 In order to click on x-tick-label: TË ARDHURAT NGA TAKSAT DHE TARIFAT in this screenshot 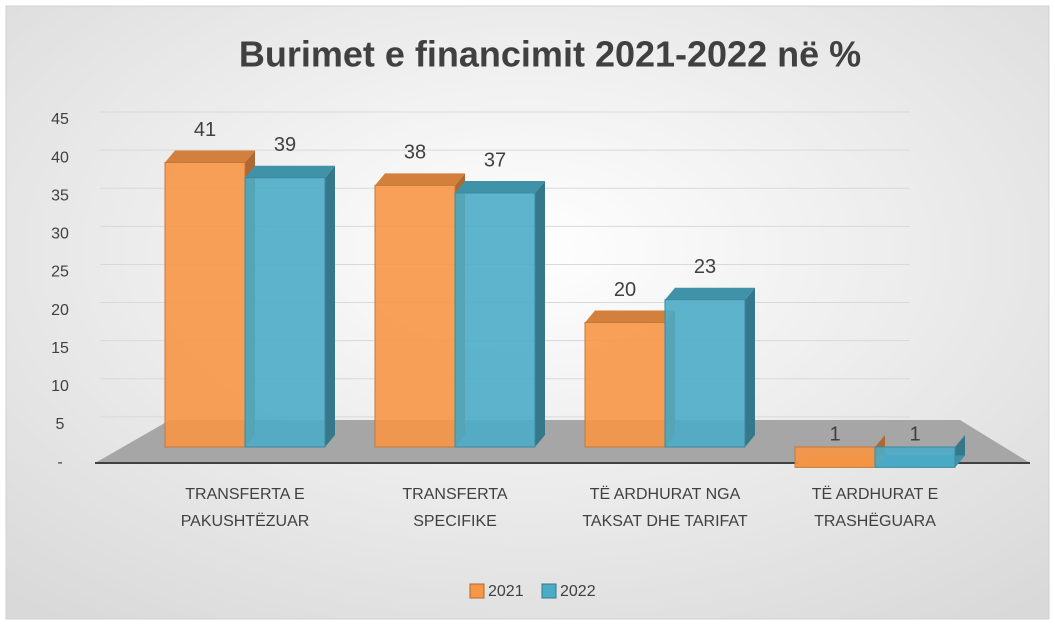, I will do `click(665, 508)`.